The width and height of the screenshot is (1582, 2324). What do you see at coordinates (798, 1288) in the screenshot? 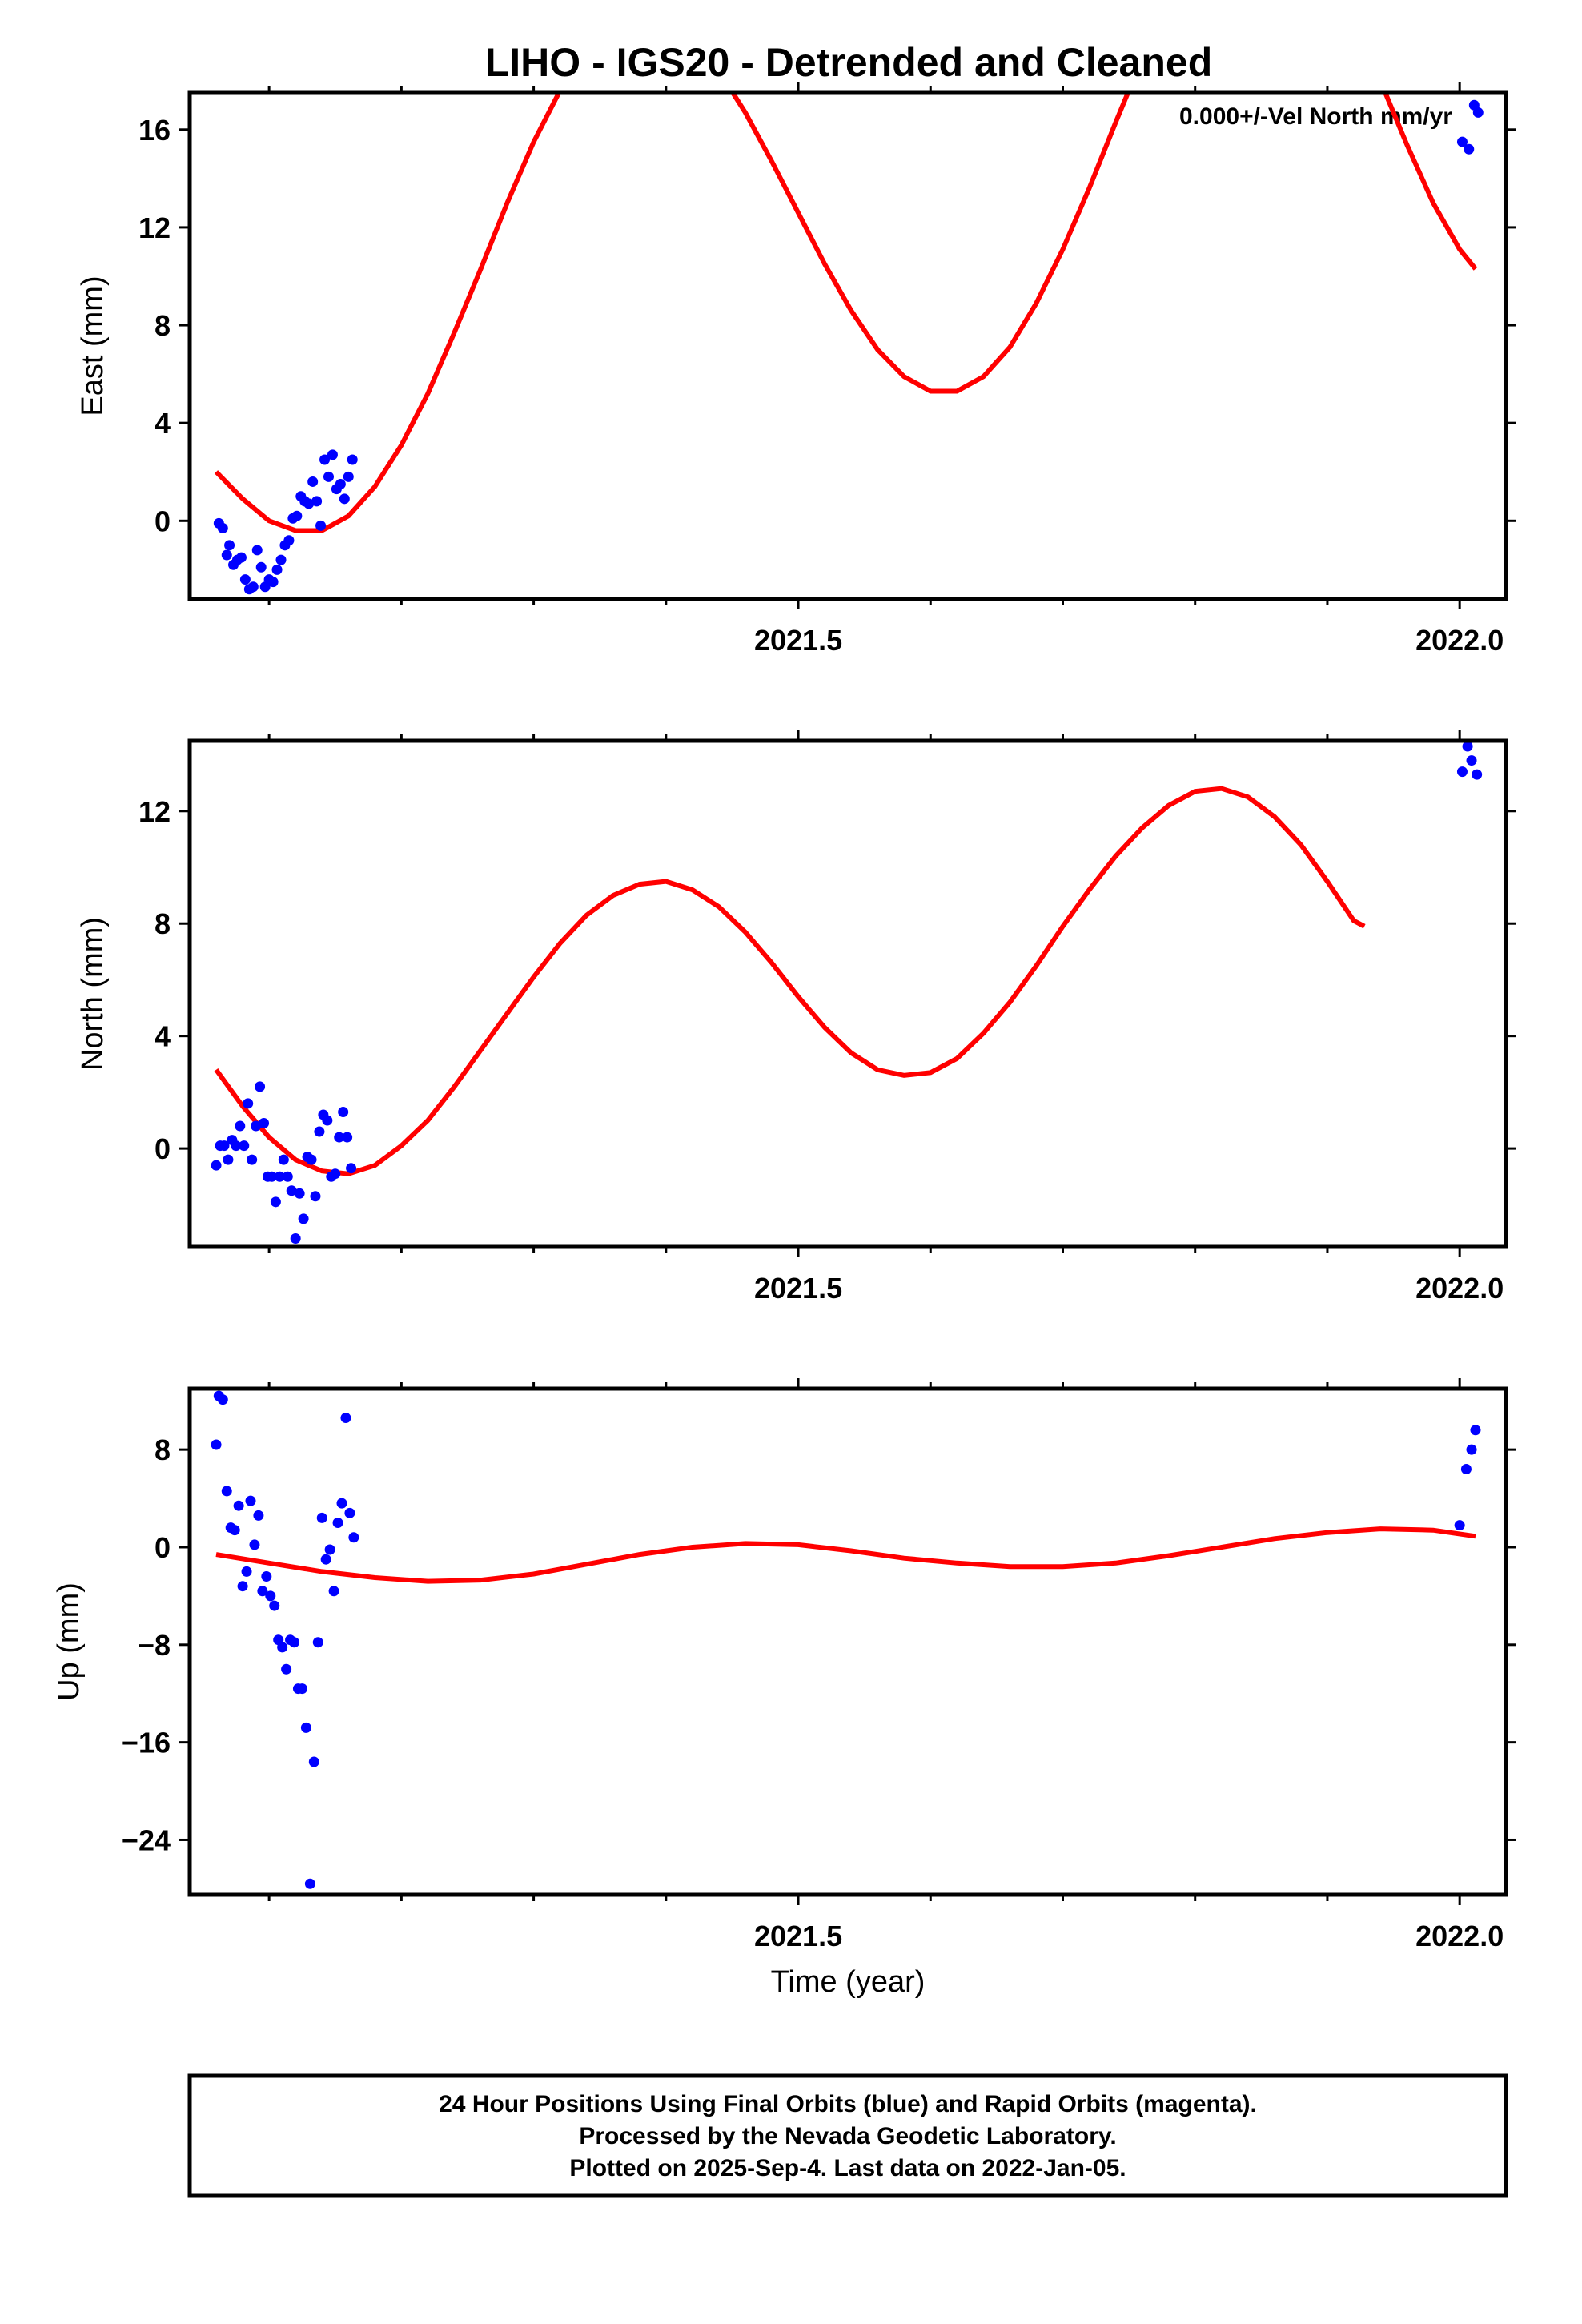
I see `north-xtick-label: 2021.5` at bounding box center [798, 1288].